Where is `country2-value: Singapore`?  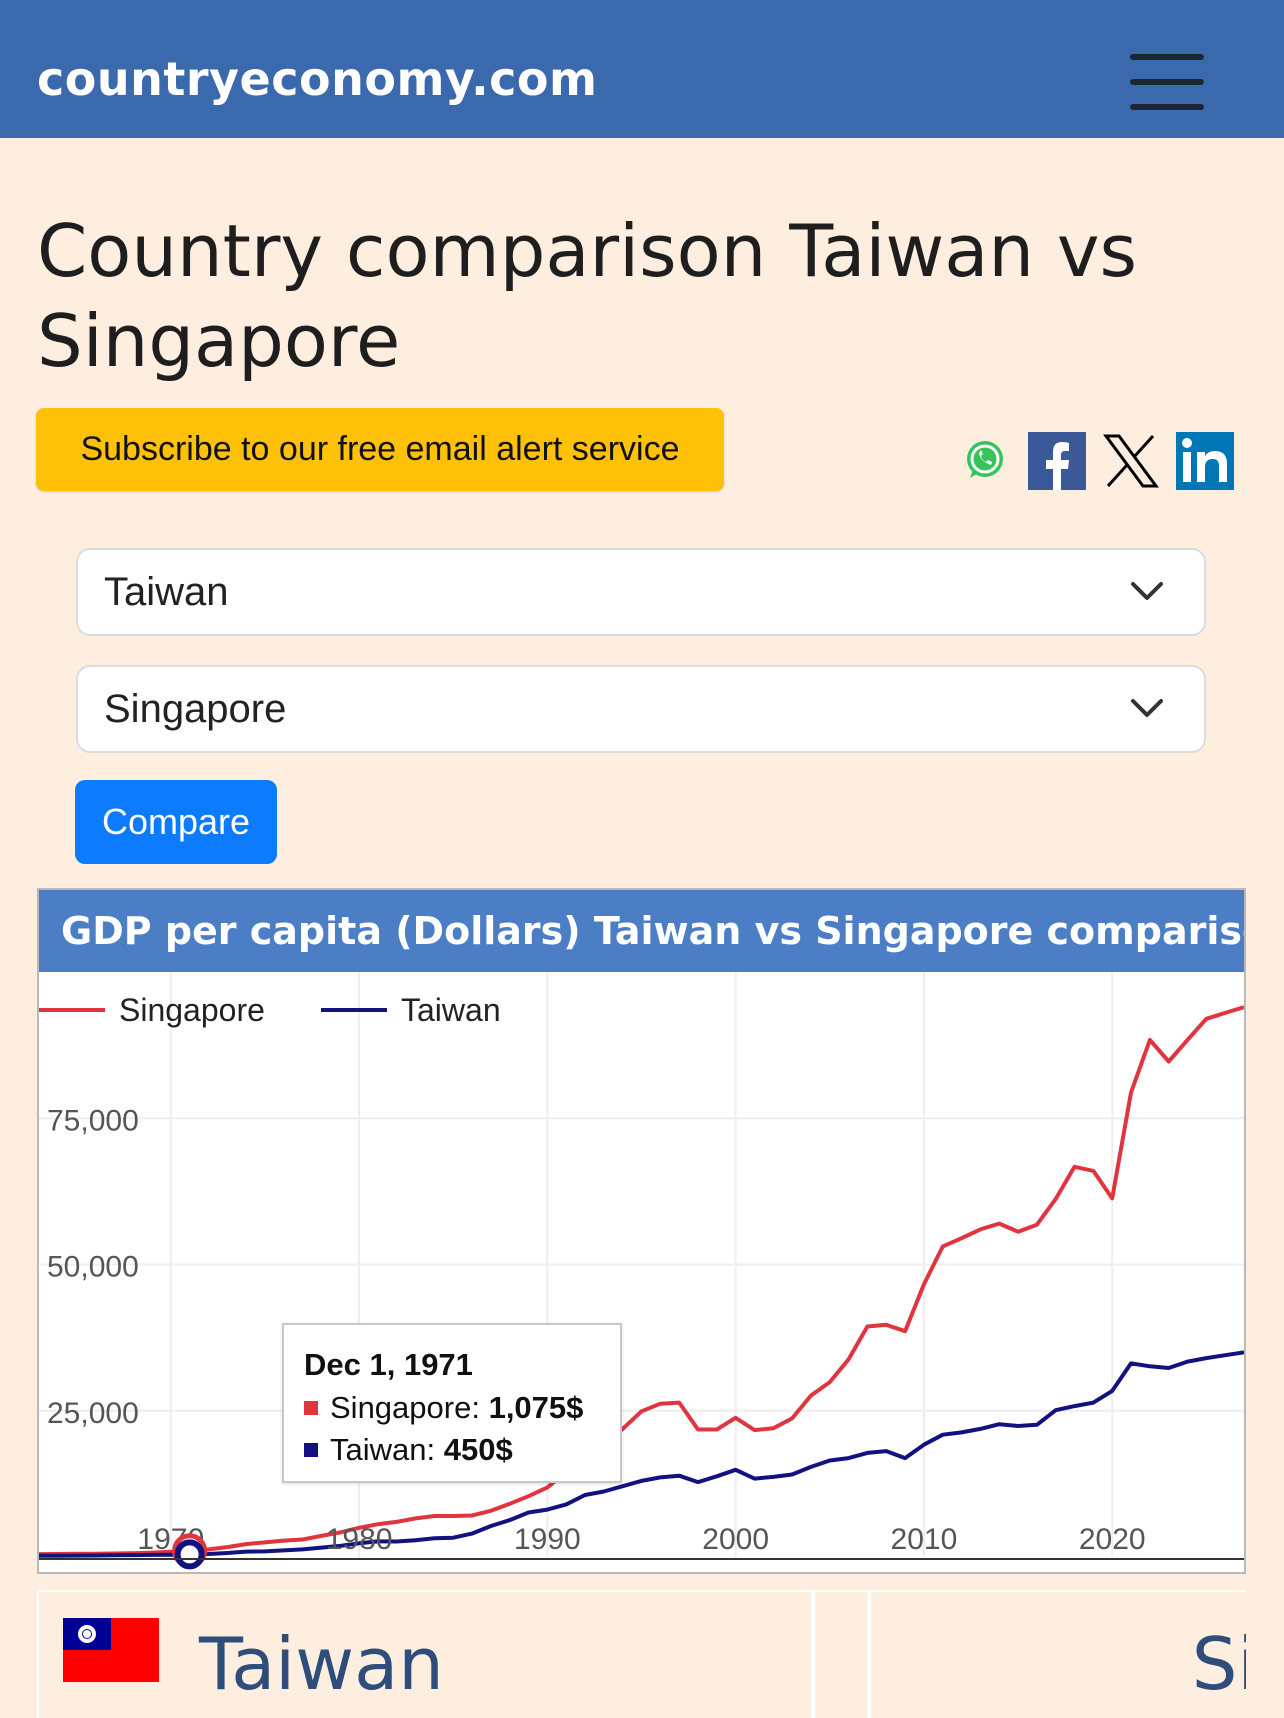 country2-value: Singapore is located at coordinates (195, 708).